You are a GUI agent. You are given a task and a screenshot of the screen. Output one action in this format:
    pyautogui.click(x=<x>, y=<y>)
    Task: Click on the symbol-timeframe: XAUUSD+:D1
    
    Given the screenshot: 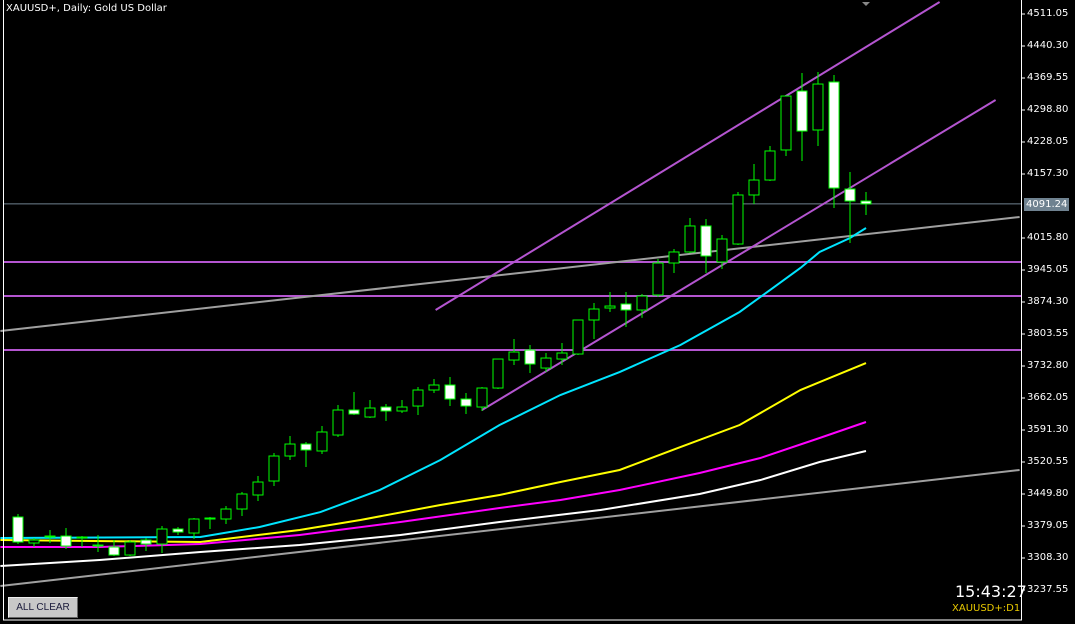 What is the action you would take?
    pyautogui.click(x=986, y=608)
    